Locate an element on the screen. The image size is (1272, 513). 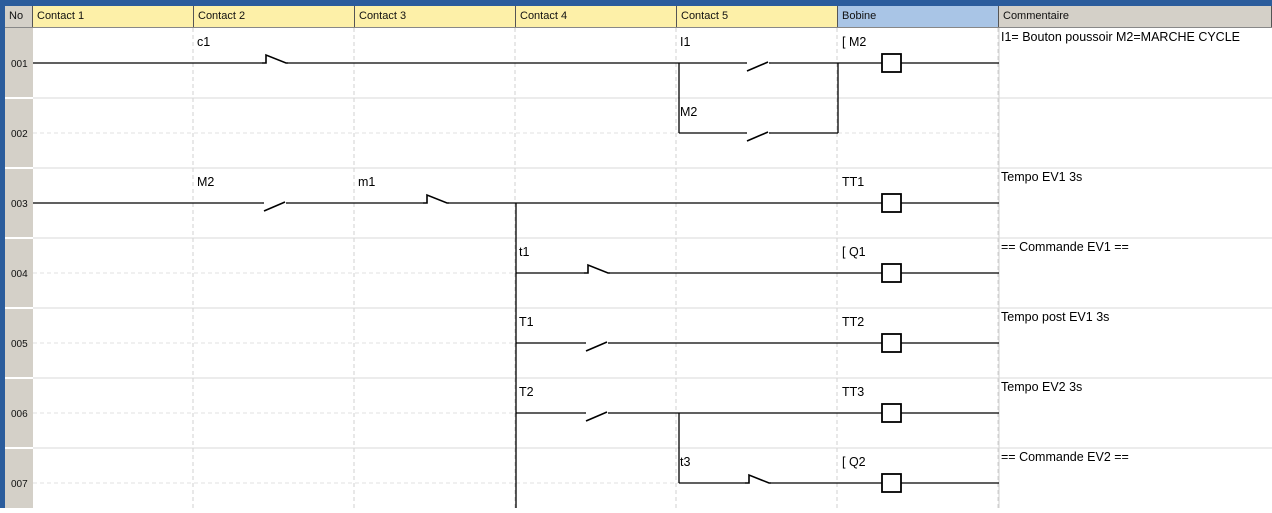
header-coil: Bobine is located at coordinates (918, 16).